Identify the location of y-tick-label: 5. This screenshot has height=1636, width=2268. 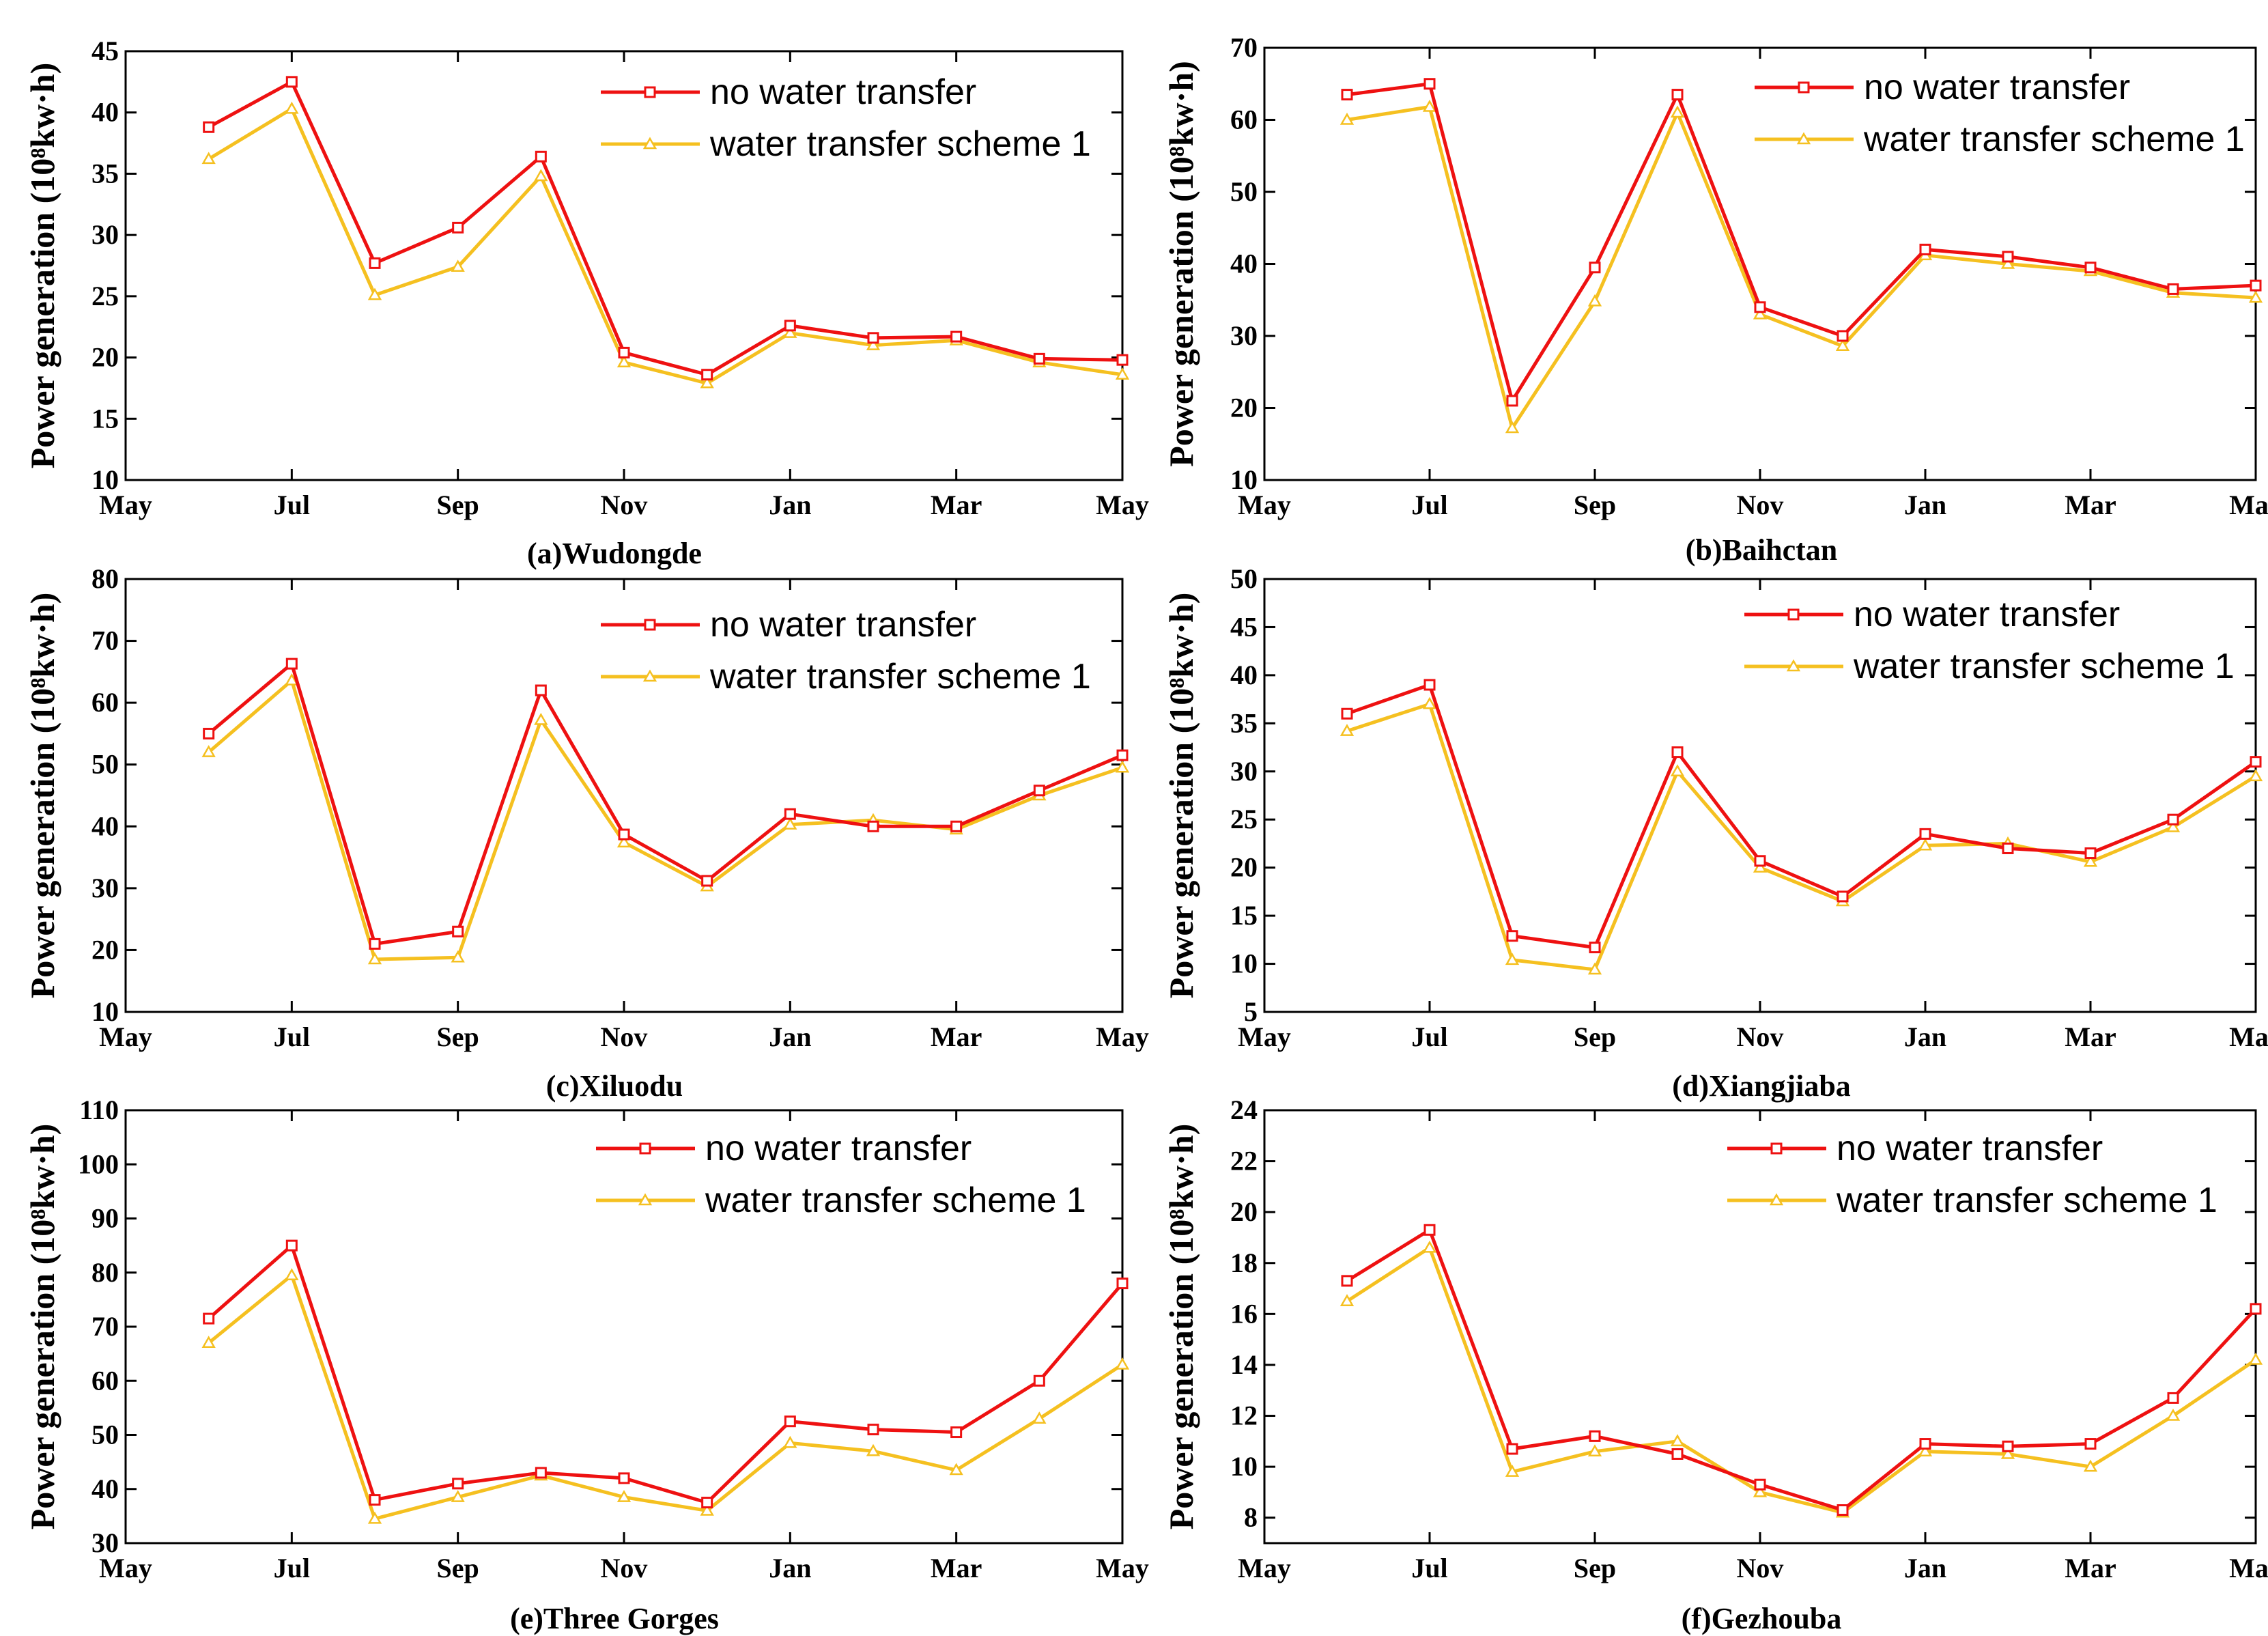
(1251, 1012).